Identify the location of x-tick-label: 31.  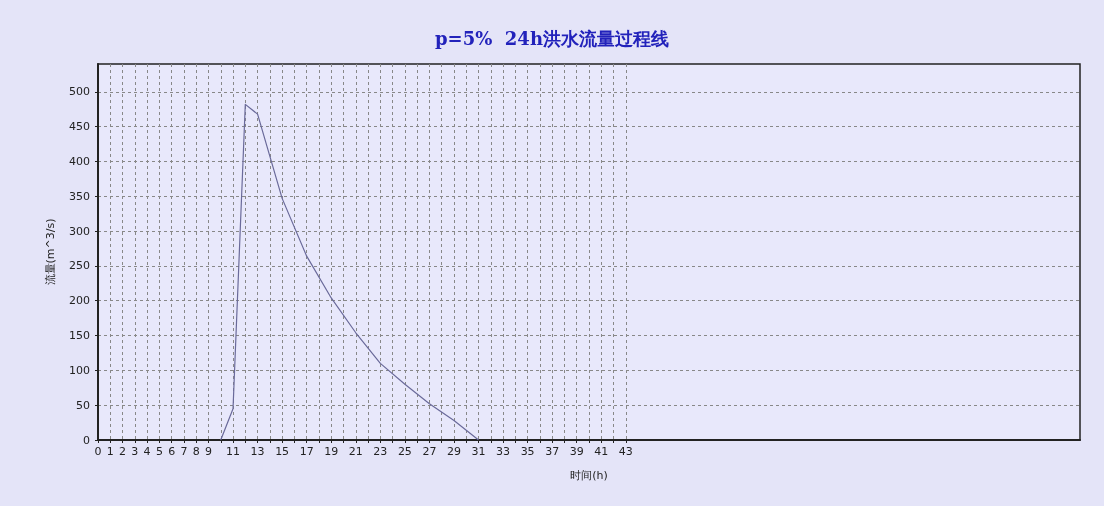
(478, 451).